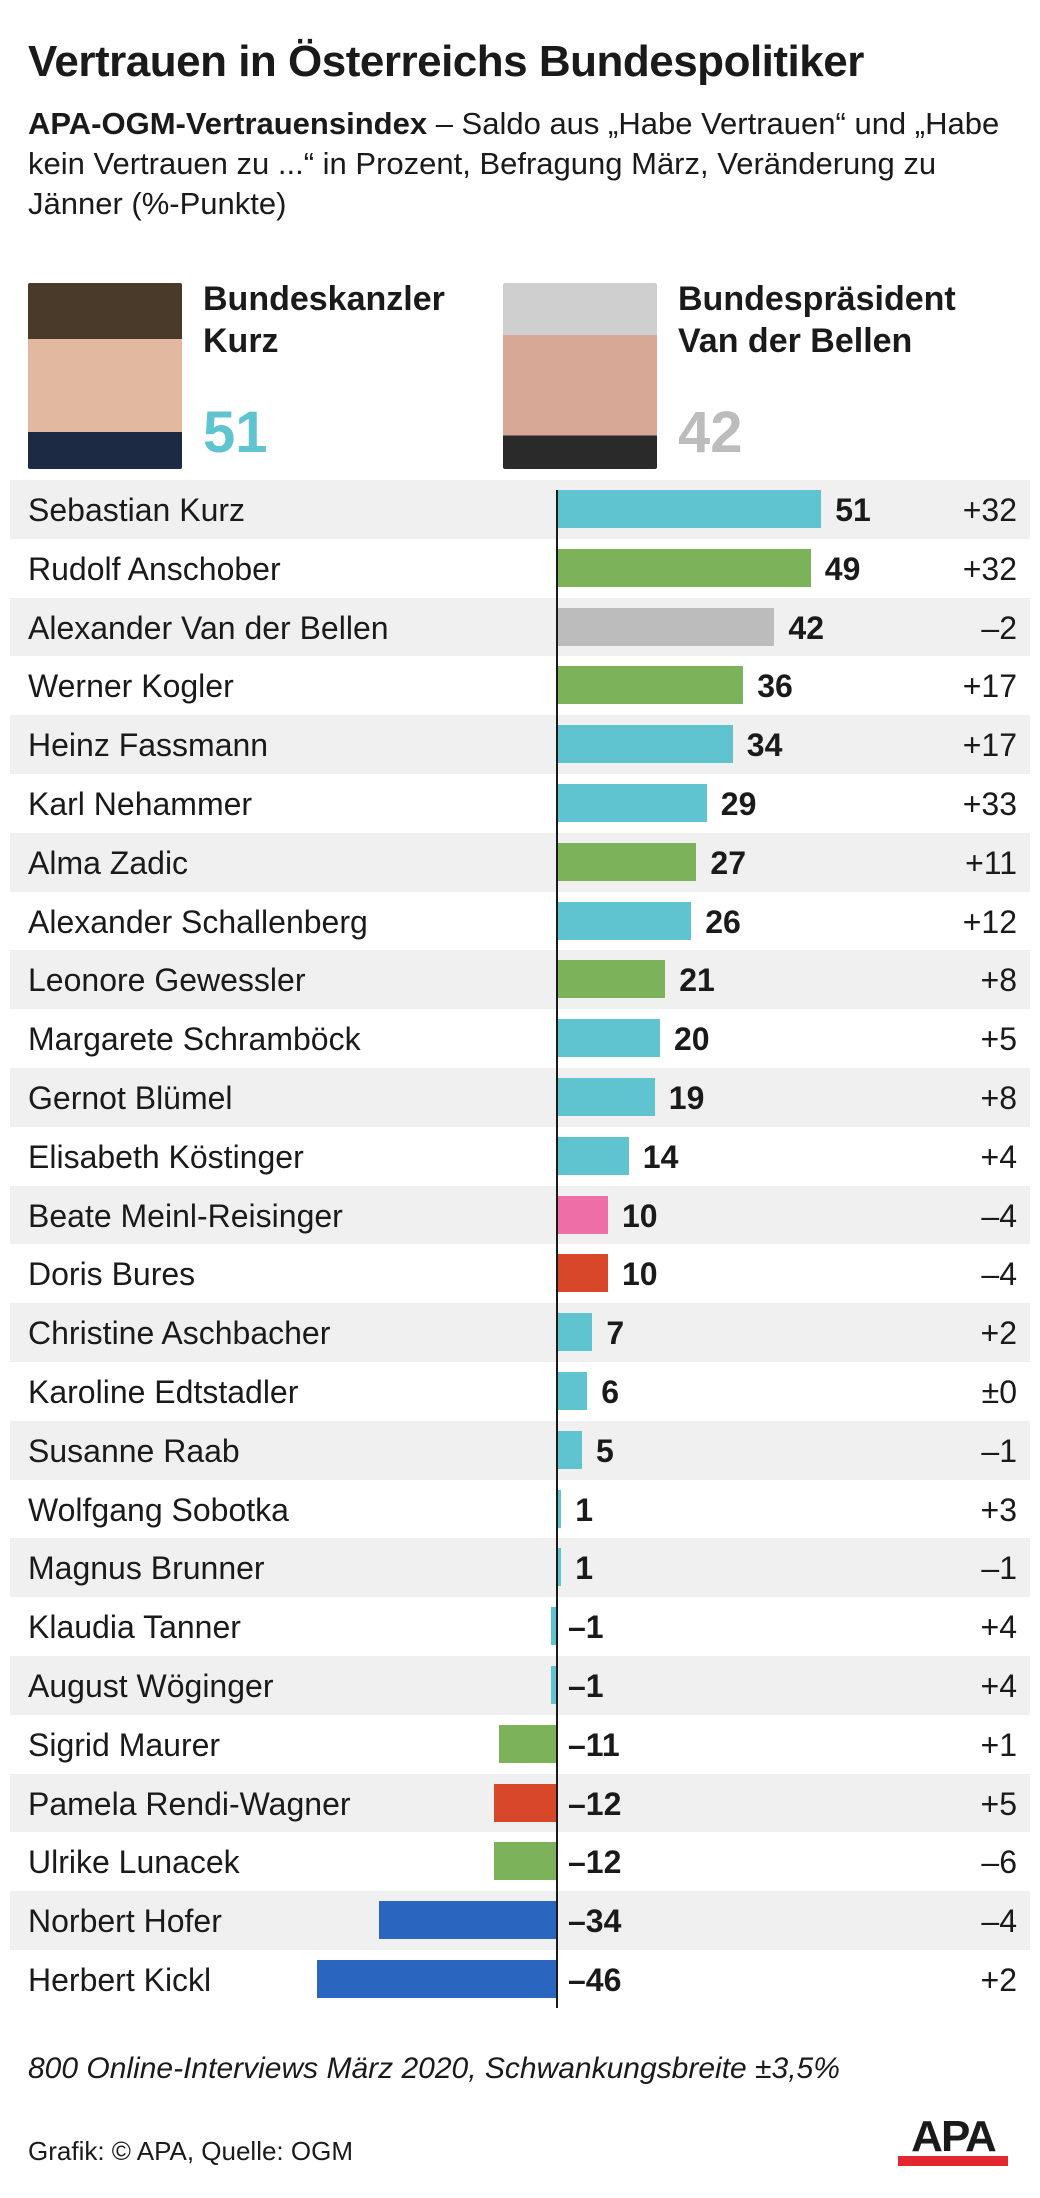 Image resolution: width=1040 pixels, height=2198 pixels. I want to click on row-name: Karoline Edtstadler, so click(163, 1391).